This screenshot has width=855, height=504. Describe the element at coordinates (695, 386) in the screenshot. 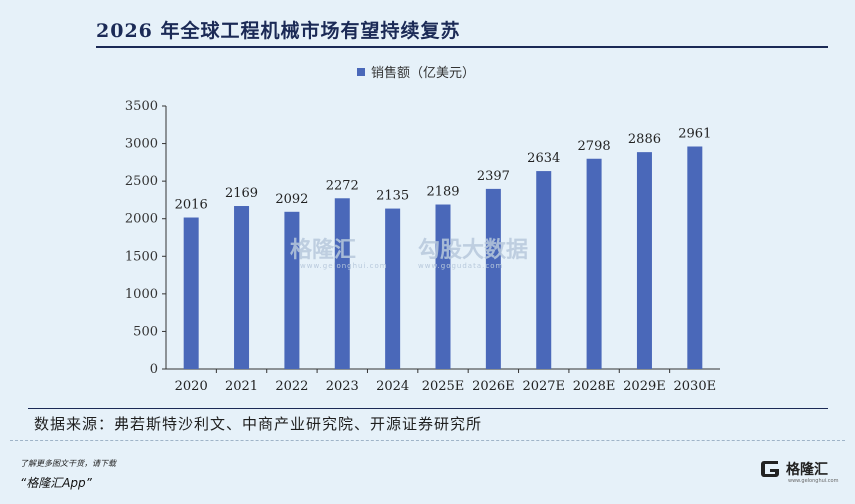

I see `x-tick-label: 2030E` at that location.